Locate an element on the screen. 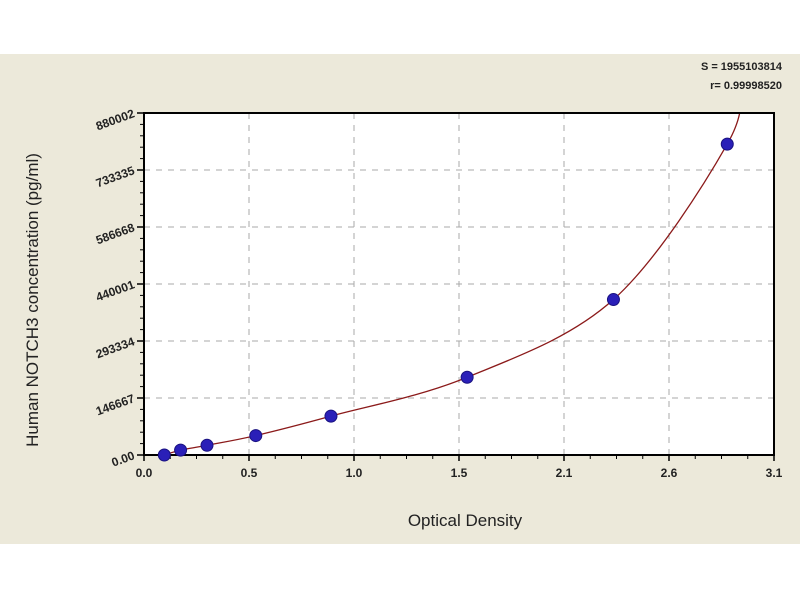 The width and height of the screenshot is (800, 600). annotation-s: S = 1955103814 is located at coordinates (742, 67).